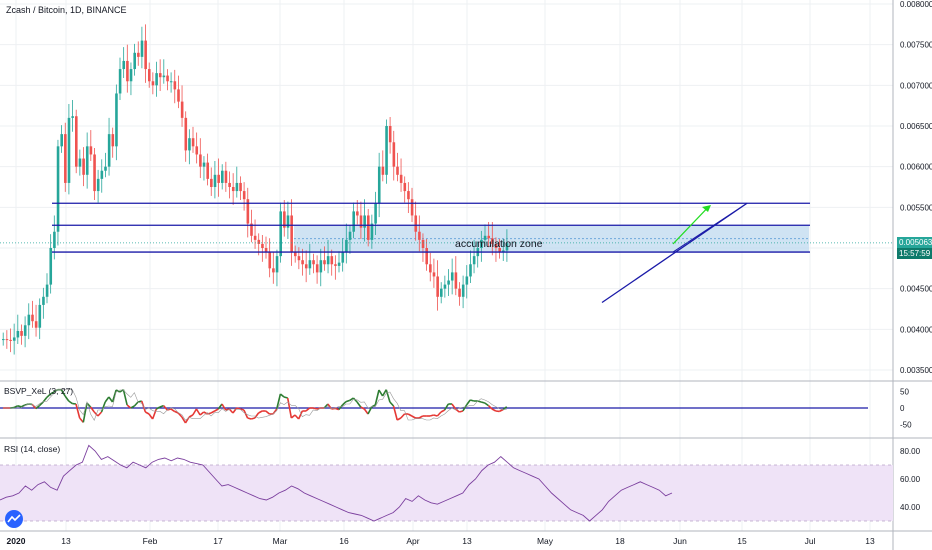  Describe the element at coordinates (14, 519) in the screenshot. I see `tradingview-logo-icon` at that location.